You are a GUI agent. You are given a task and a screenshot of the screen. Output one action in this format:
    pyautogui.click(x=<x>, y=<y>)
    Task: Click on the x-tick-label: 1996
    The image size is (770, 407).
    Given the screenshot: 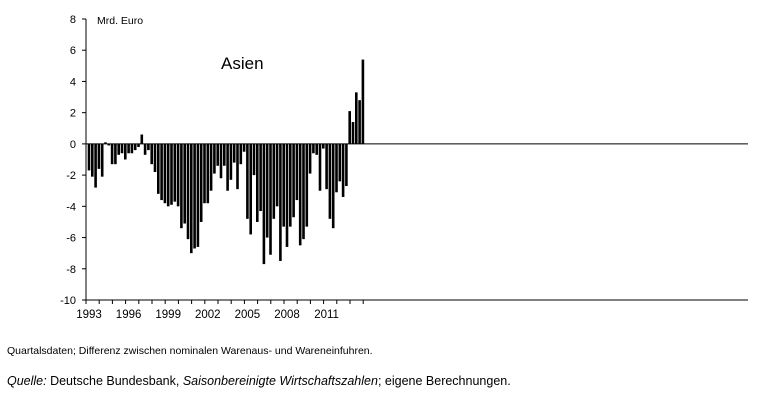 What is the action you would take?
    pyautogui.click(x=129, y=315)
    